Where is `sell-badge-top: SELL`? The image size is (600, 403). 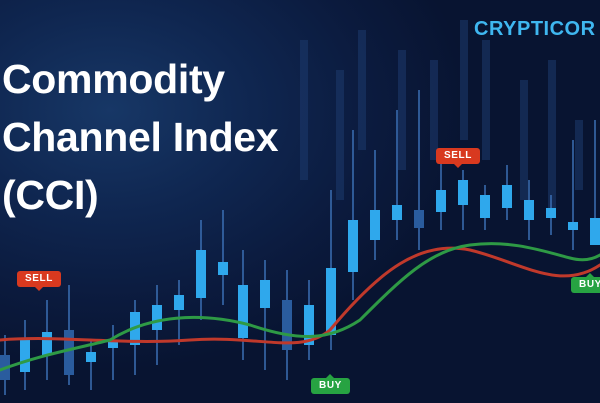
sell-badge-top: SELL is located at coordinates (458, 158).